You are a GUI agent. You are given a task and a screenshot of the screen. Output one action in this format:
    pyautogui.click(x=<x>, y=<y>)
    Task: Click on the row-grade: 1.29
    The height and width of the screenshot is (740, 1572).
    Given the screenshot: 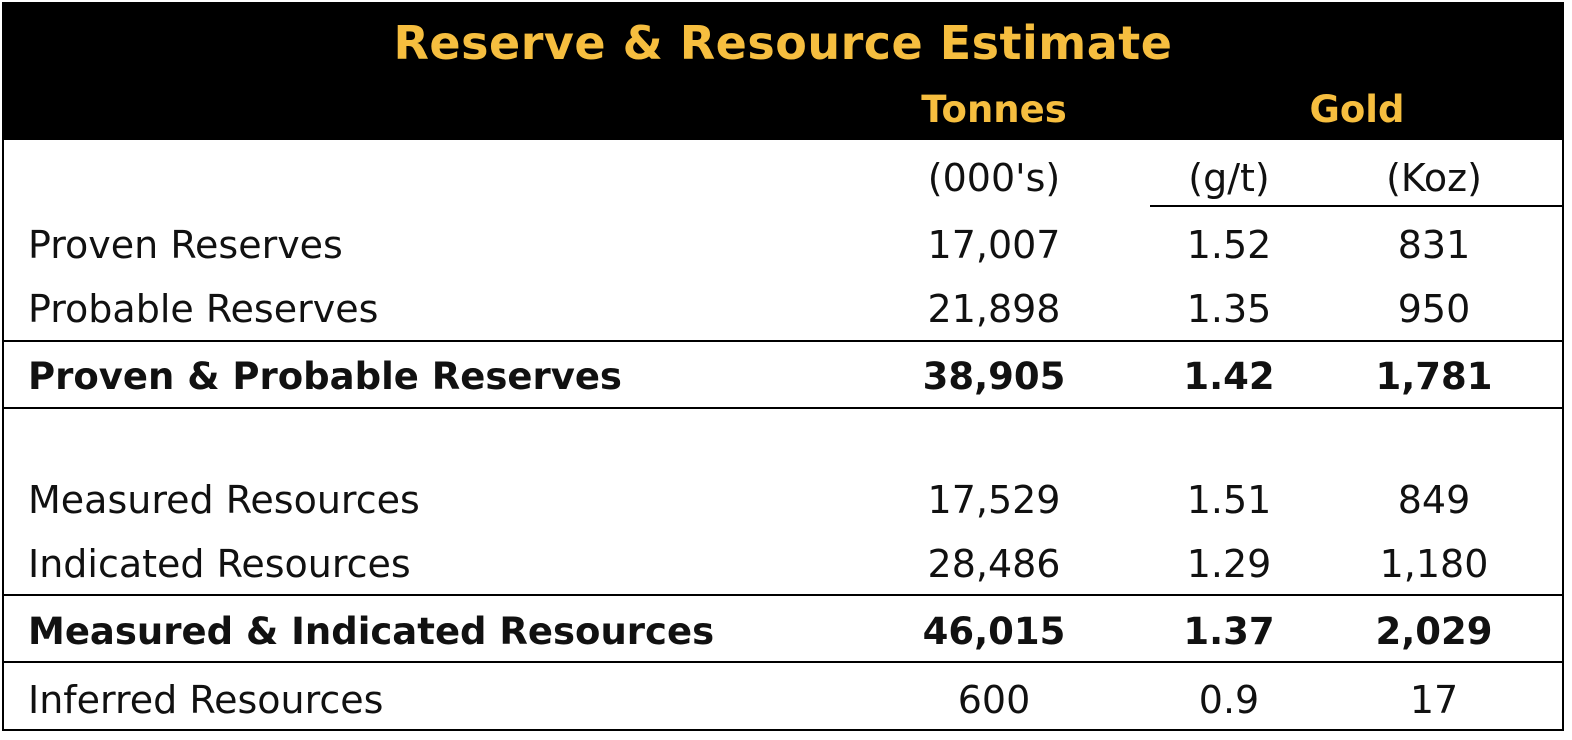 What is the action you would take?
    pyautogui.click(x=1229, y=564)
    